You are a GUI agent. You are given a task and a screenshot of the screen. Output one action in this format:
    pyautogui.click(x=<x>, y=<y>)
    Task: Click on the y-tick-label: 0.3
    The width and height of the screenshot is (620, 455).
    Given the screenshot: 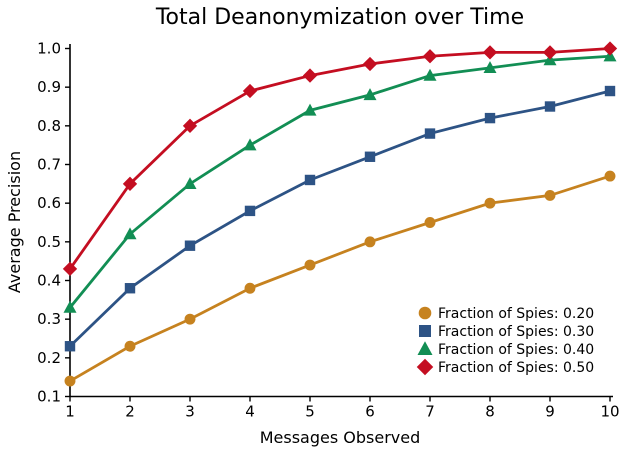 What is the action you would take?
    pyautogui.click(x=49, y=319)
    